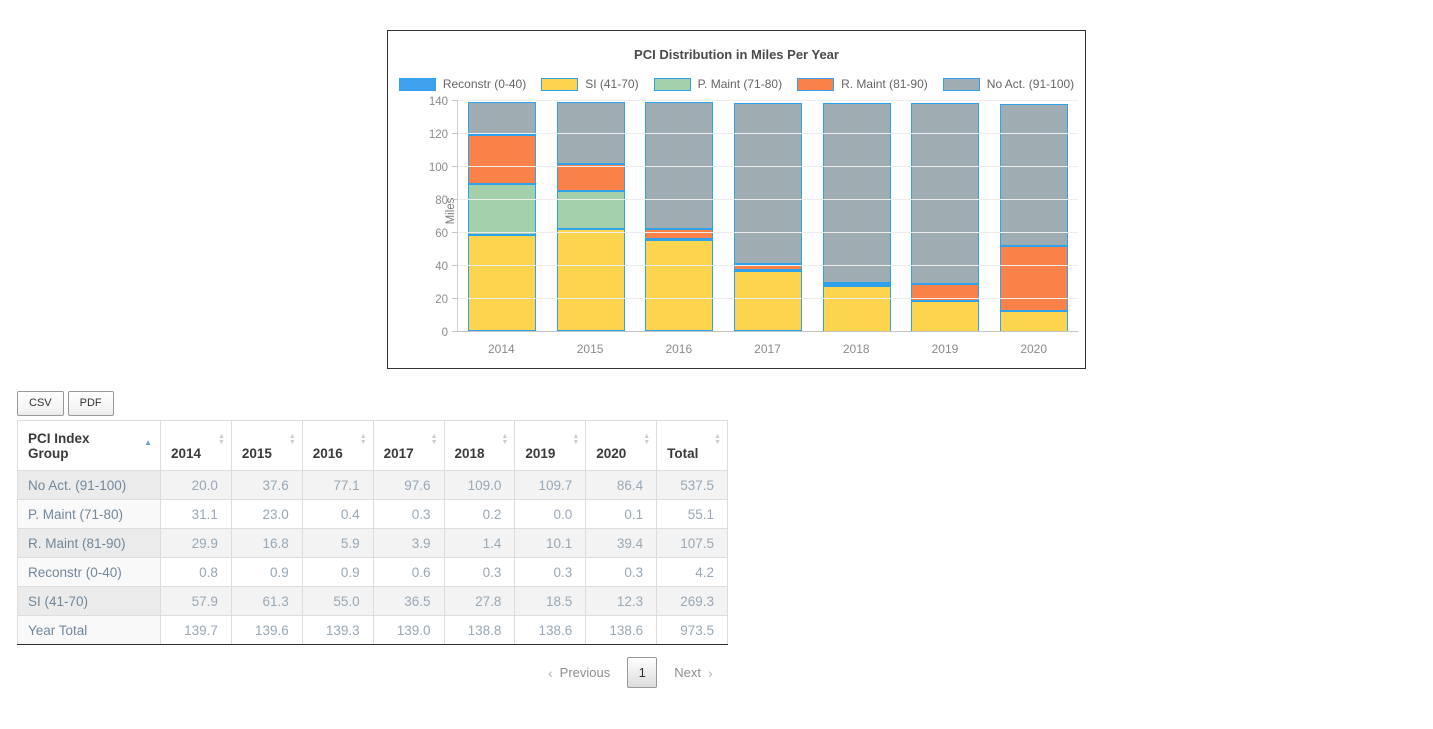 This screenshot has width=1433, height=729. I want to click on bar-2020, so click(1033, 216).